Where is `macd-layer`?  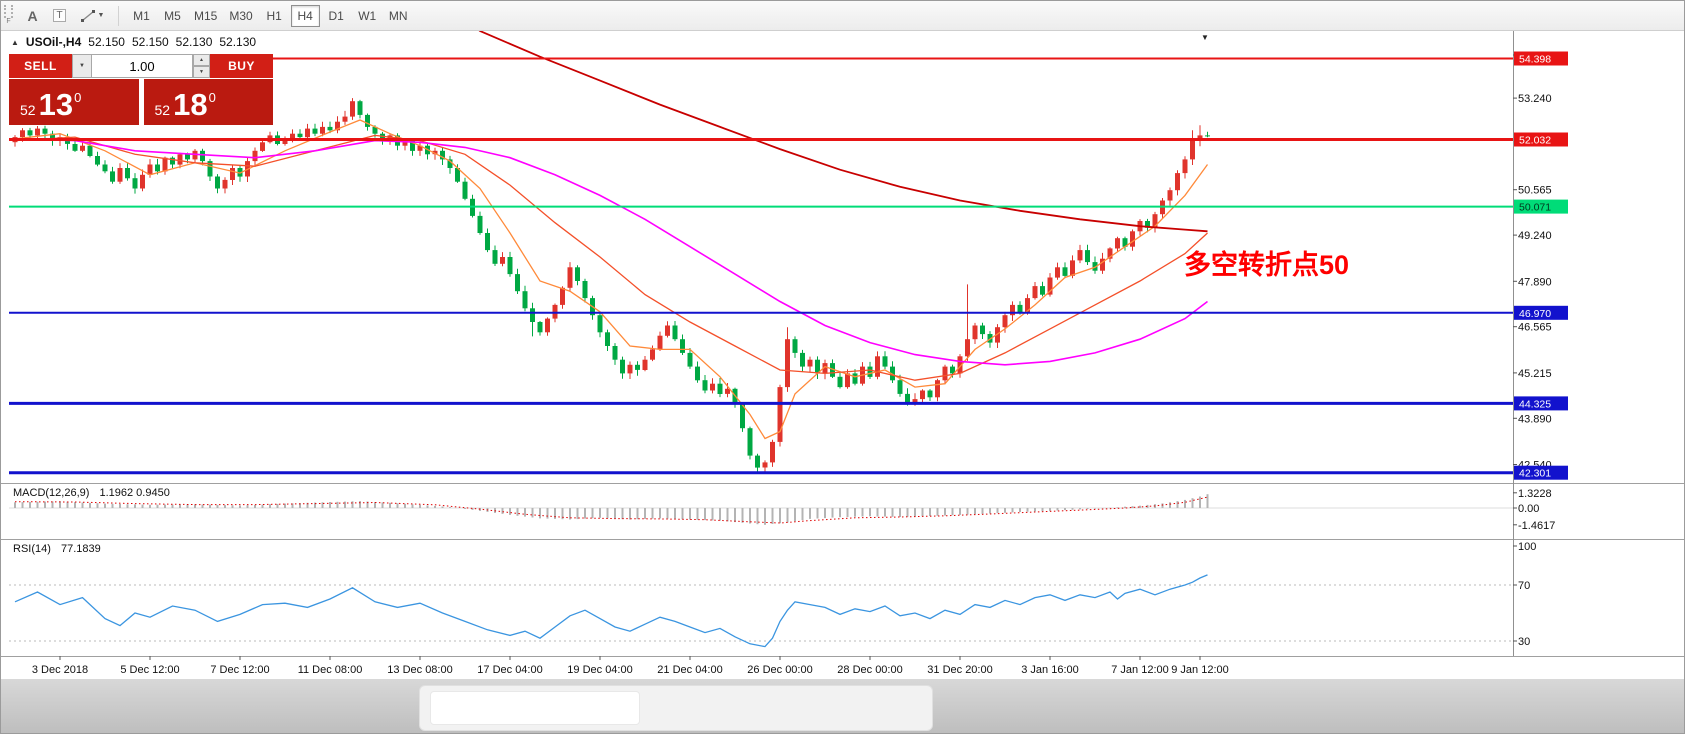 macd-layer is located at coordinates (761, 509).